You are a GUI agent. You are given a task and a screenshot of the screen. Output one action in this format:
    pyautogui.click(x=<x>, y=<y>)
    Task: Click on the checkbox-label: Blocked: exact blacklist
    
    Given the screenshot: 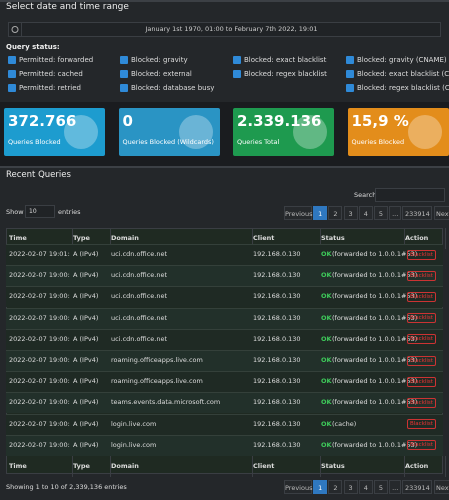 What is the action you would take?
    pyautogui.click(x=285, y=60)
    